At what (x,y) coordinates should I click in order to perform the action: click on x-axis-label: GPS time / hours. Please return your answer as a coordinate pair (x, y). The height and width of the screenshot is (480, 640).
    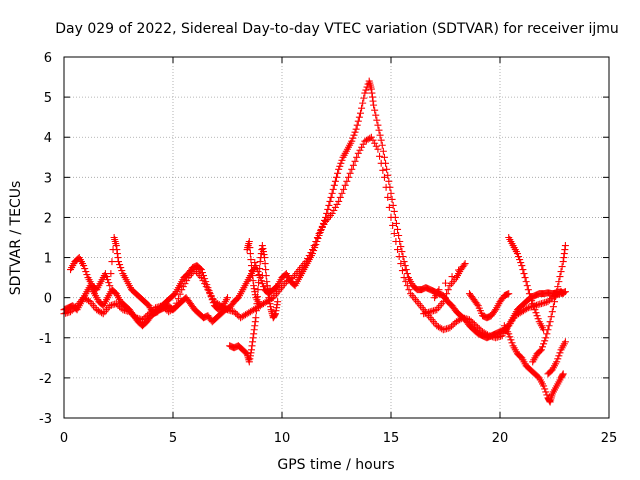
    Looking at the image, I should click on (335, 465).